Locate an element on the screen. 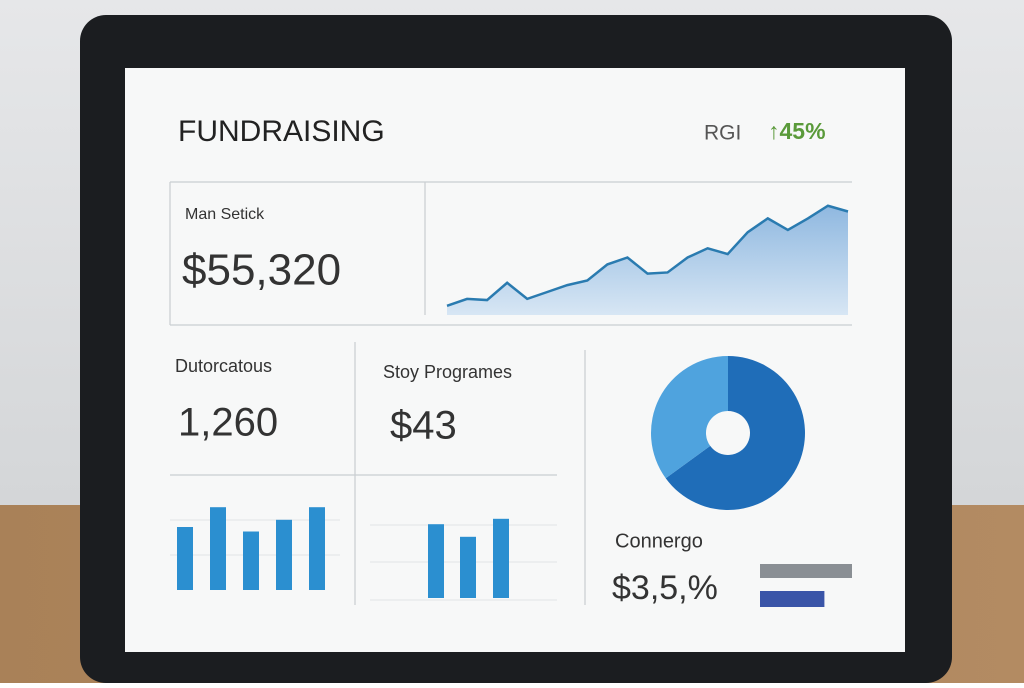 This screenshot has width=1024, height=688. programs-value: $43 is located at coordinates (423, 426).